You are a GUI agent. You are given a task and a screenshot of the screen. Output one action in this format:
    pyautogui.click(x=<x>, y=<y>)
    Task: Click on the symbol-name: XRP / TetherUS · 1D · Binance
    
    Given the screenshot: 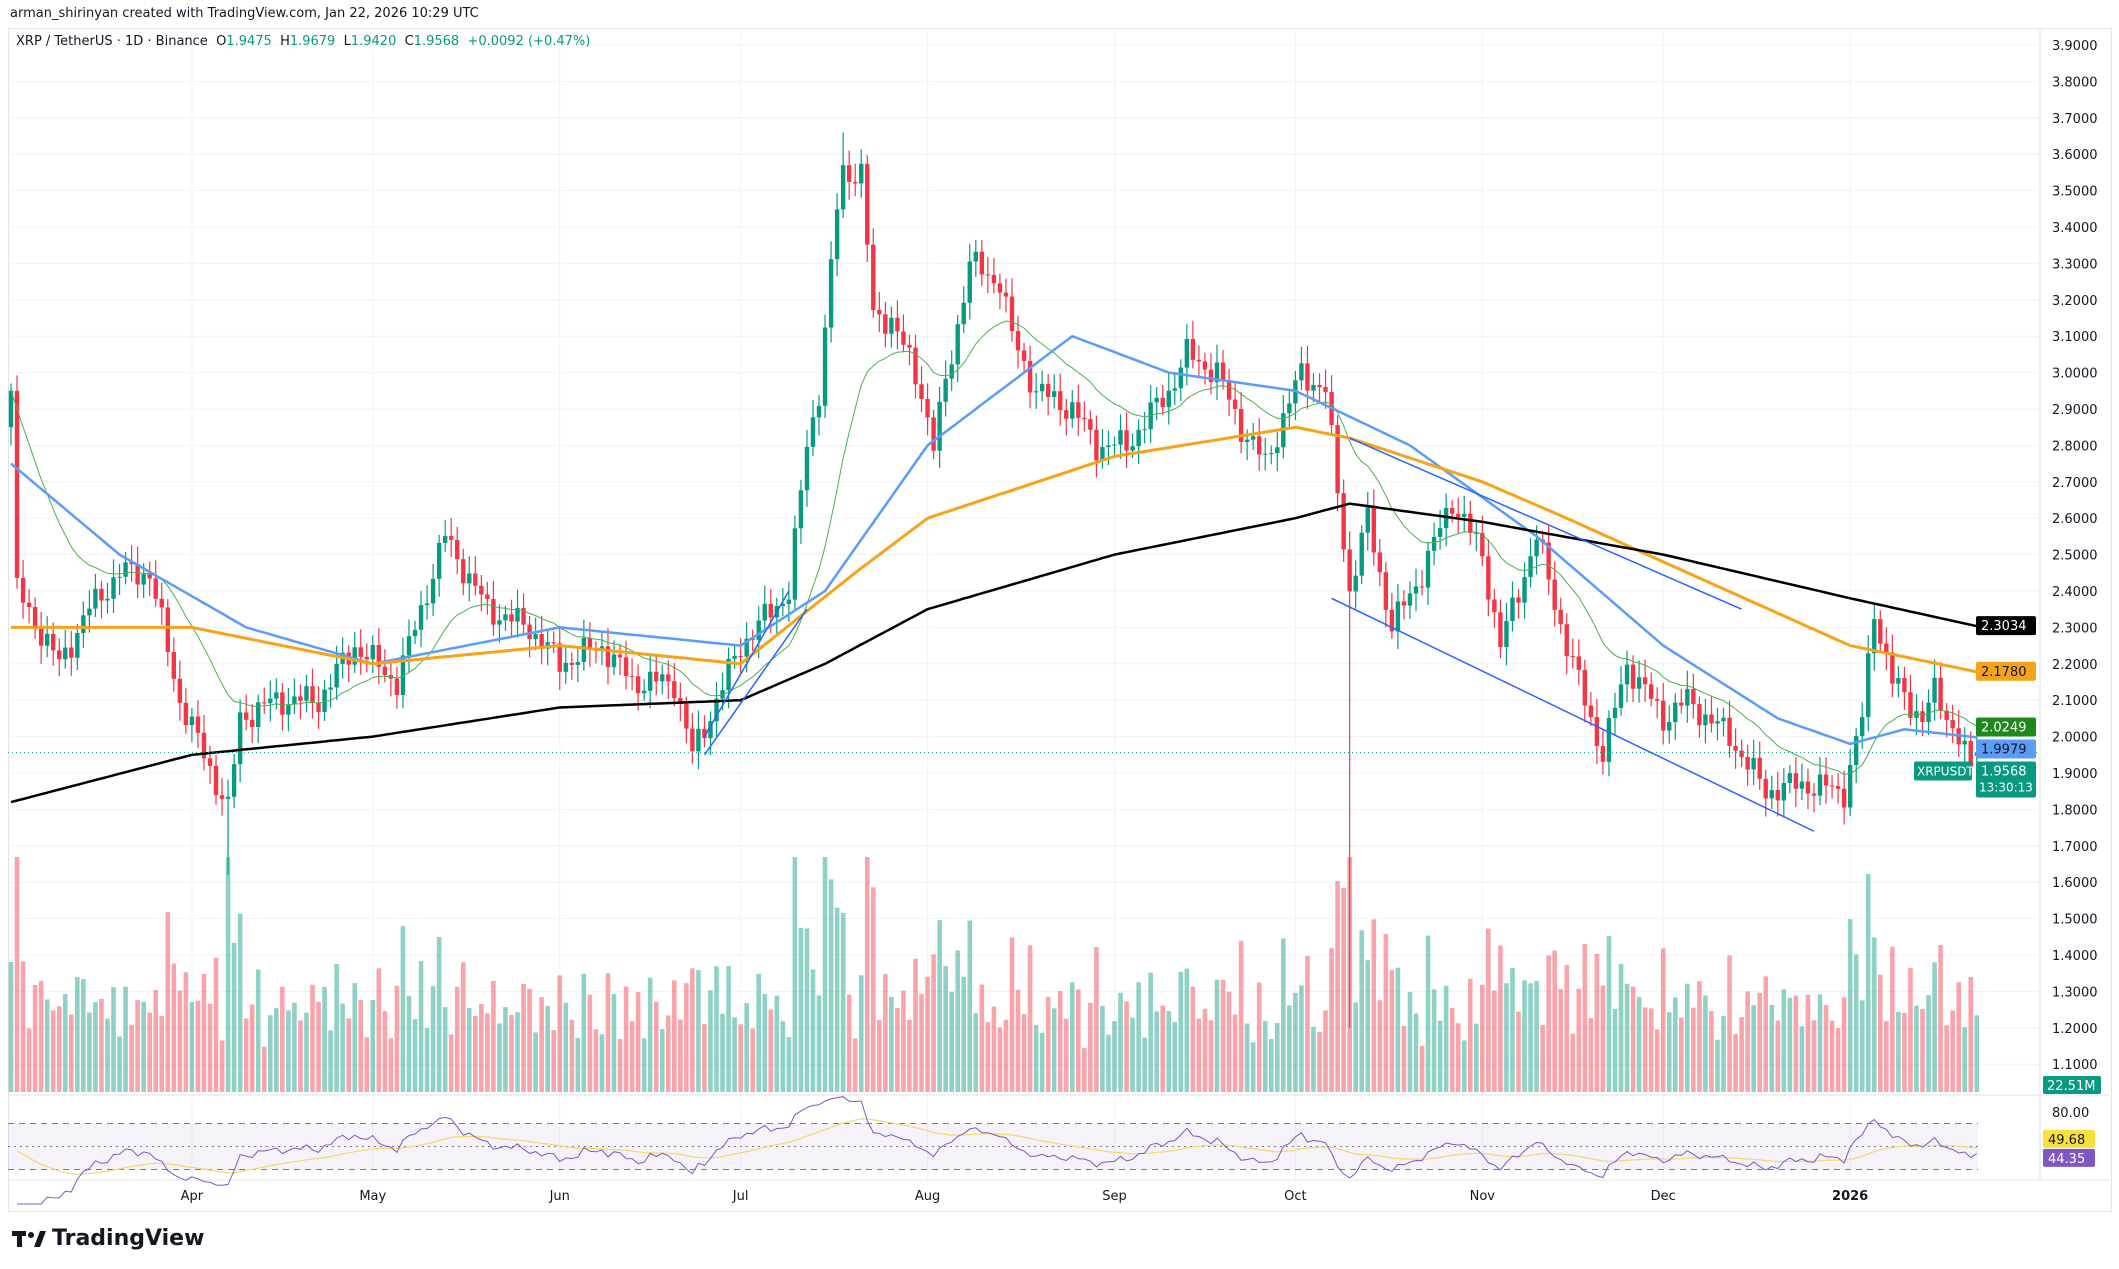 What is the action you would take?
    pyautogui.click(x=112, y=41)
    